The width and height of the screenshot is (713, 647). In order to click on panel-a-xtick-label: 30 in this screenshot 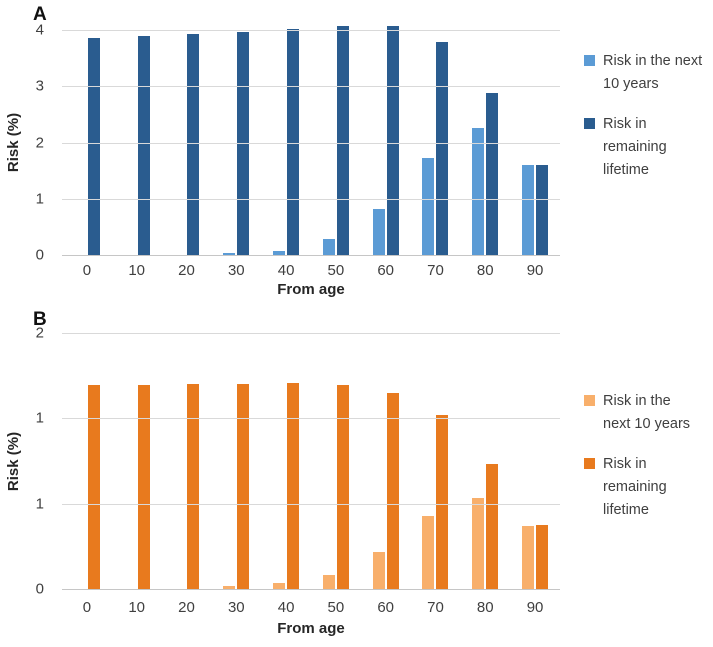, I will do `click(236, 270)`.